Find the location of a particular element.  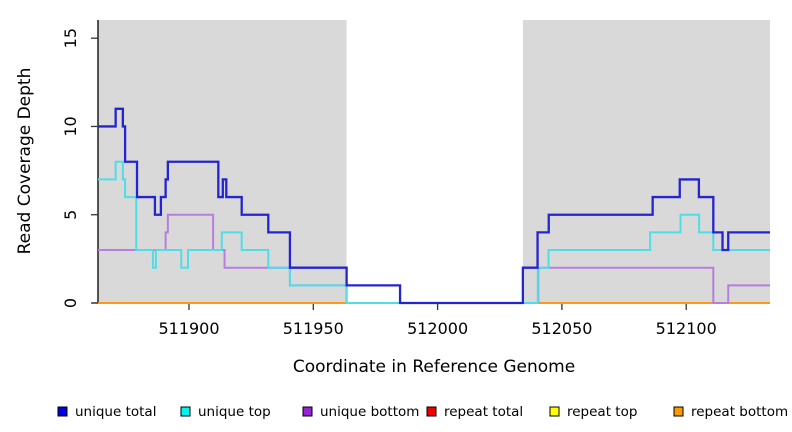

legend-item-repeat-total: repeat total is located at coordinates (474, 412).